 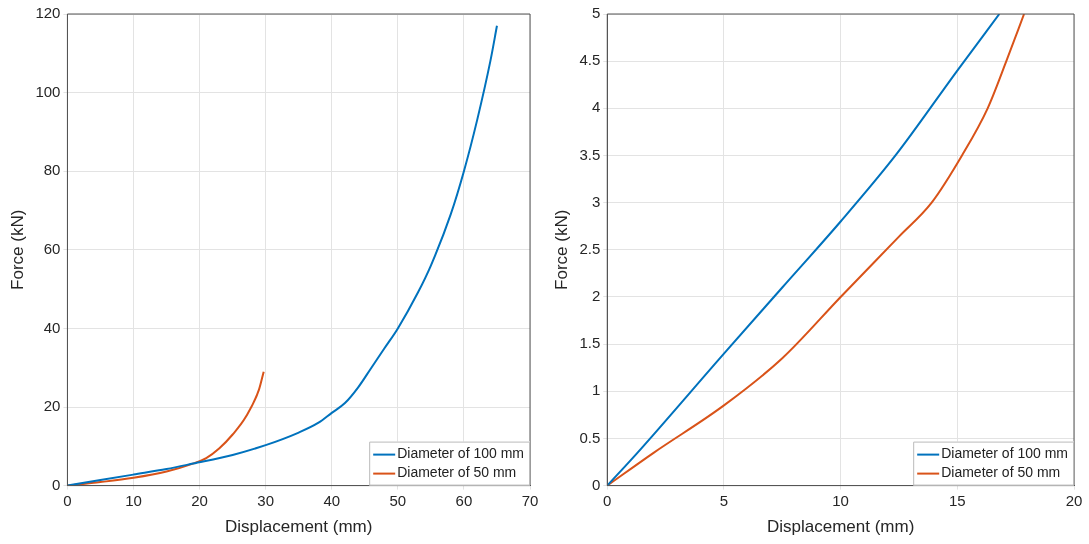 What do you see at coordinates (266, 500) in the screenshot?
I see `x-tick-label: 30` at bounding box center [266, 500].